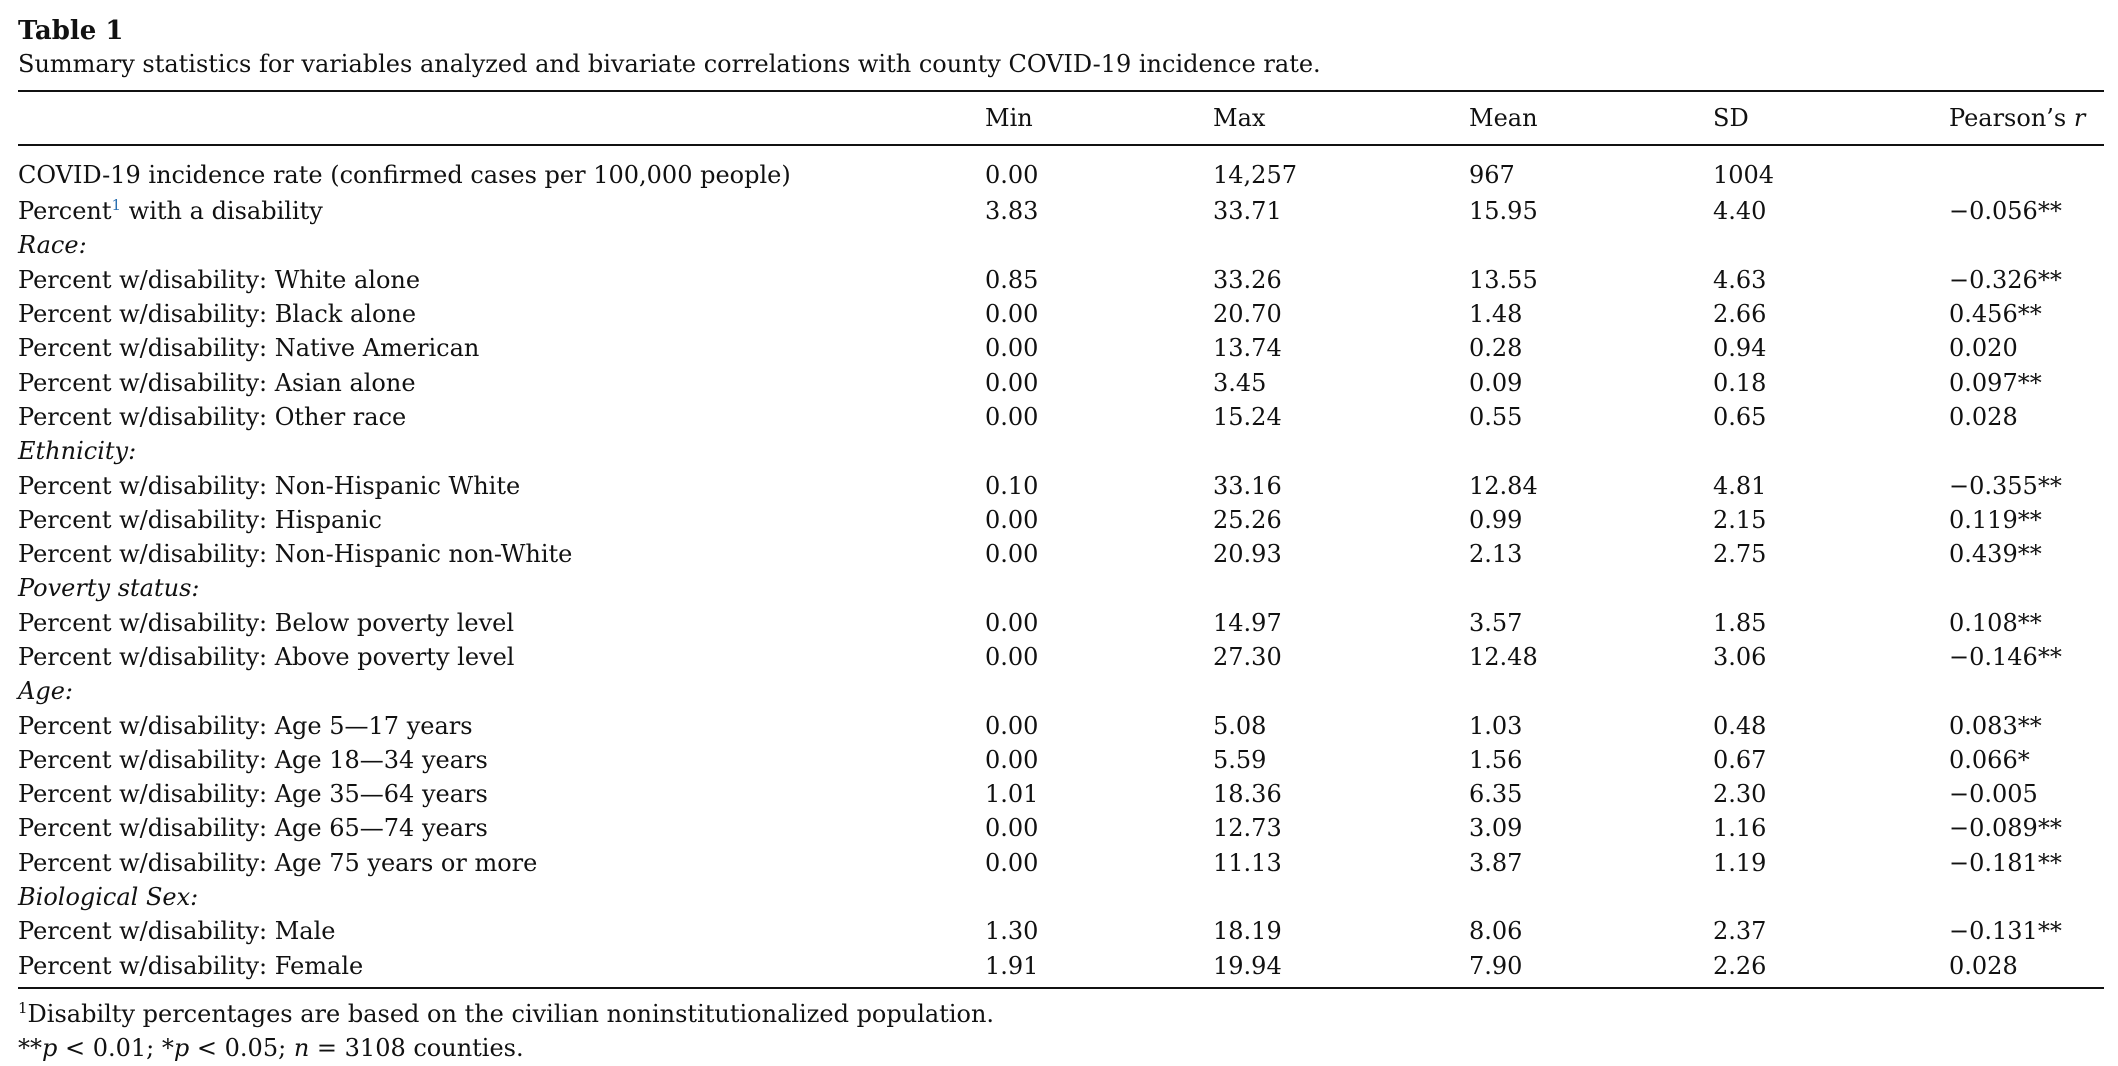 The width and height of the screenshot is (2118, 1066). What do you see at coordinates (1240, 725) in the screenshot?
I see `cell-max: 5.08` at bounding box center [1240, 725].